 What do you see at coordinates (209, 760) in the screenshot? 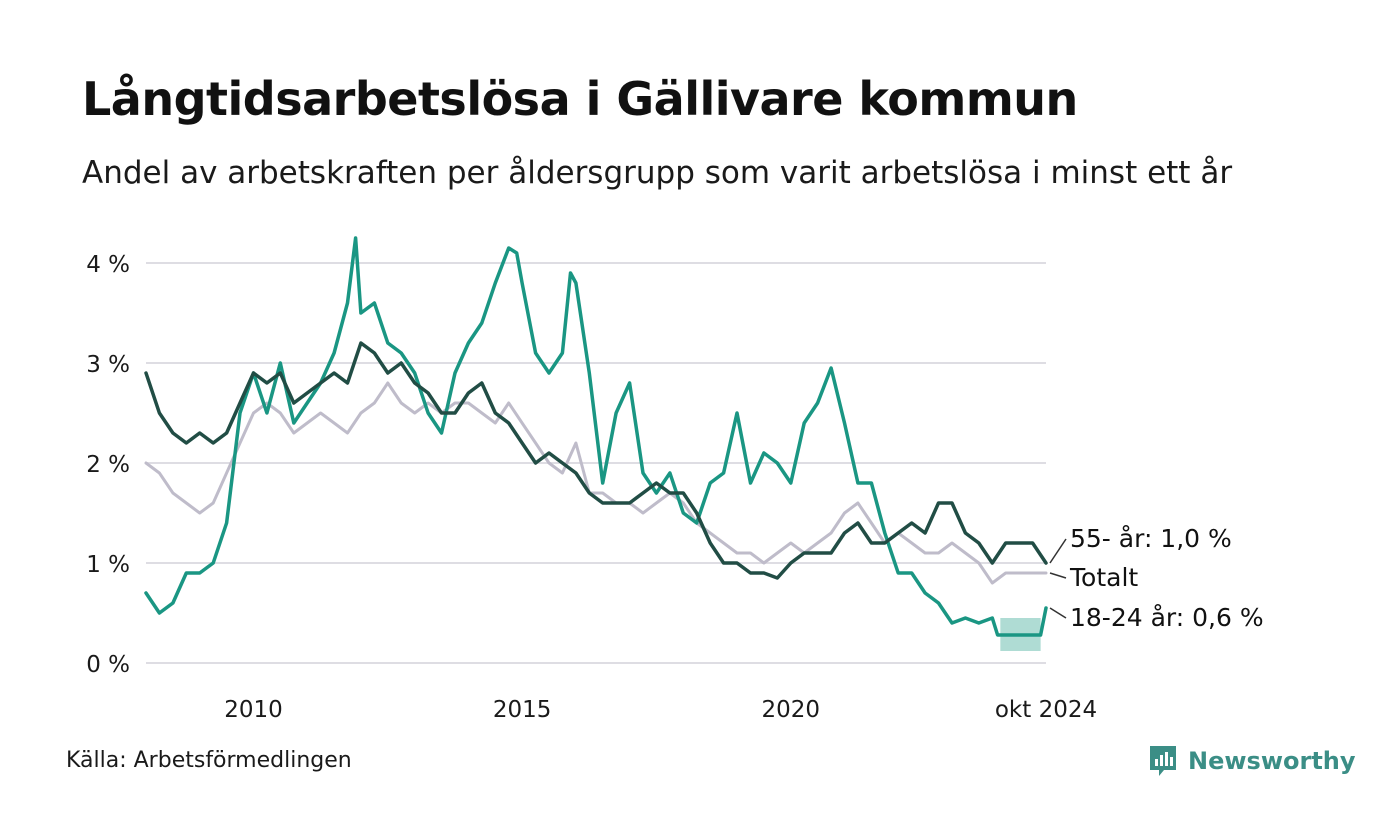
I see `source-note: Källa: Arbetsförmedlingen` at bounding box center [209, 760].